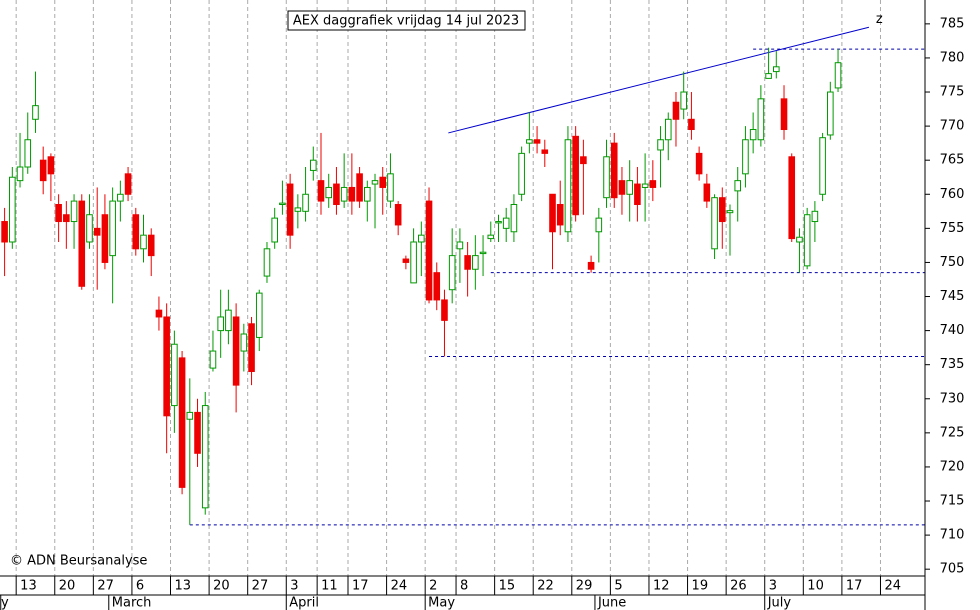 This screenshot has height=610, width=980. Describe the element at coordinates (507, 586) in the screenshot. I see `x-tick-label: 15` at that location.